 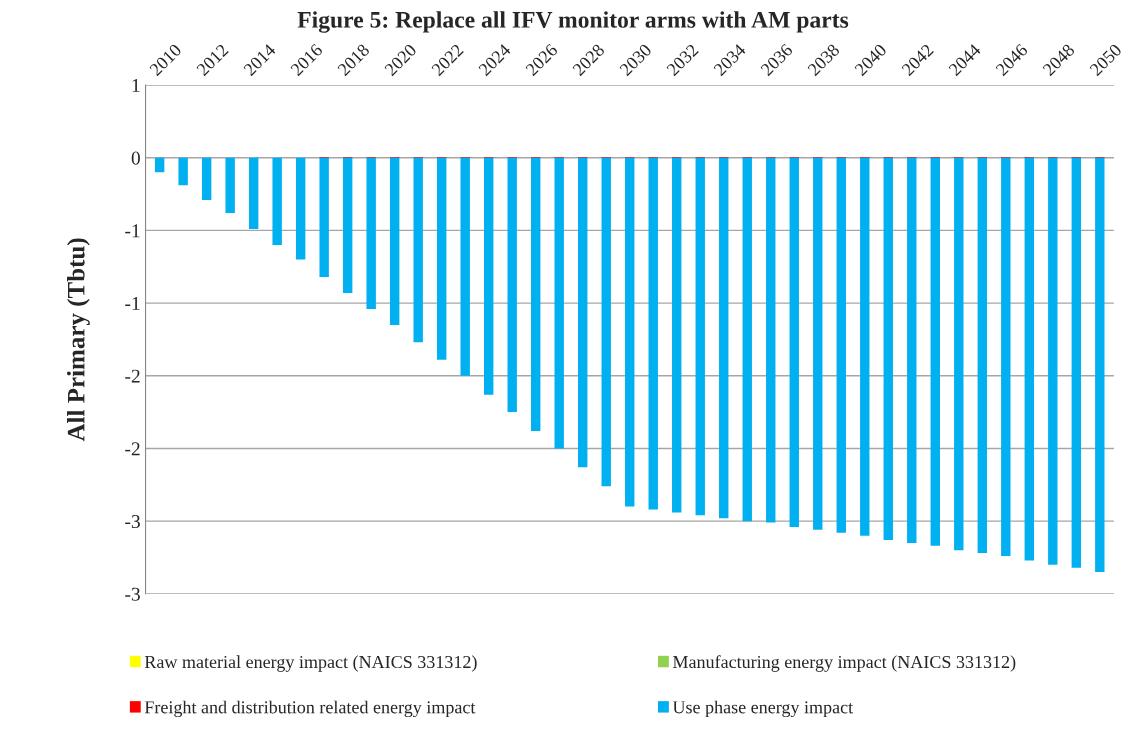 What do you see at coordinates (78, 340) in the screenshot?
I see `y-axis-title: All Primary (Tbtu)` at bounding box center [78, 340].